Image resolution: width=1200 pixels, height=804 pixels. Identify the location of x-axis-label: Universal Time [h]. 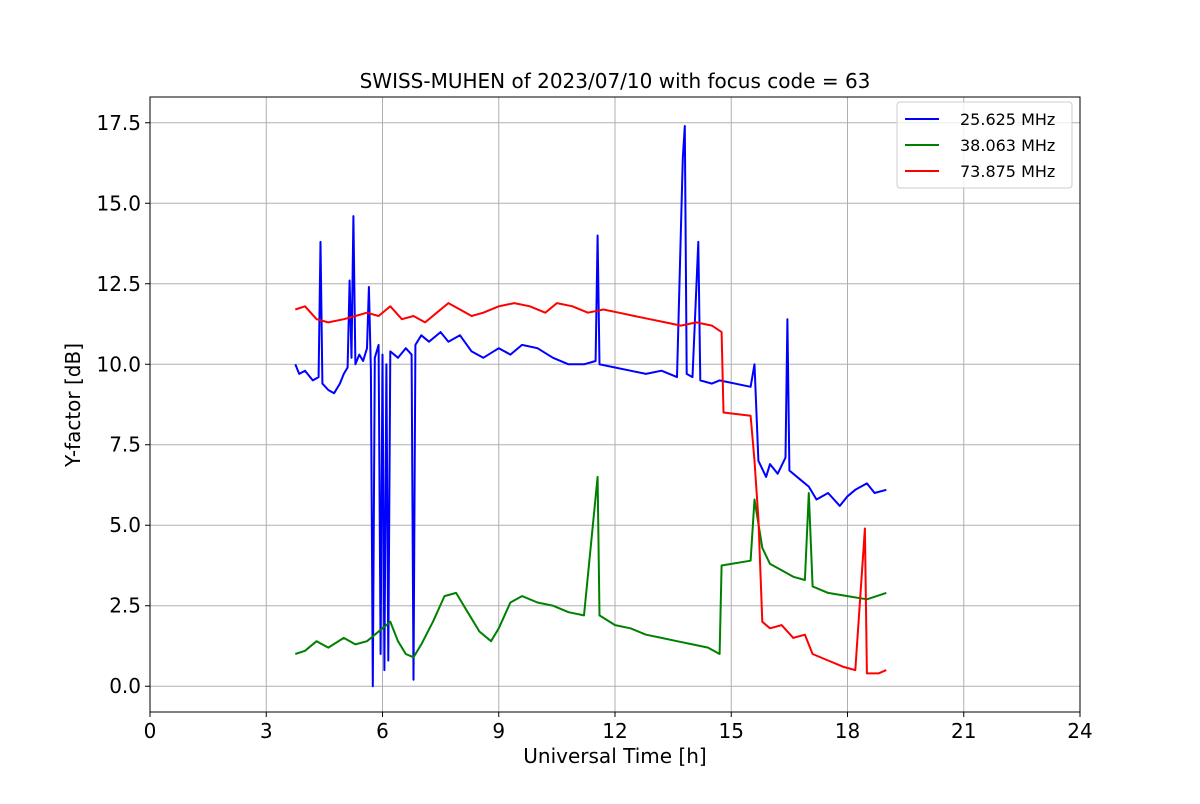
(614, 756).